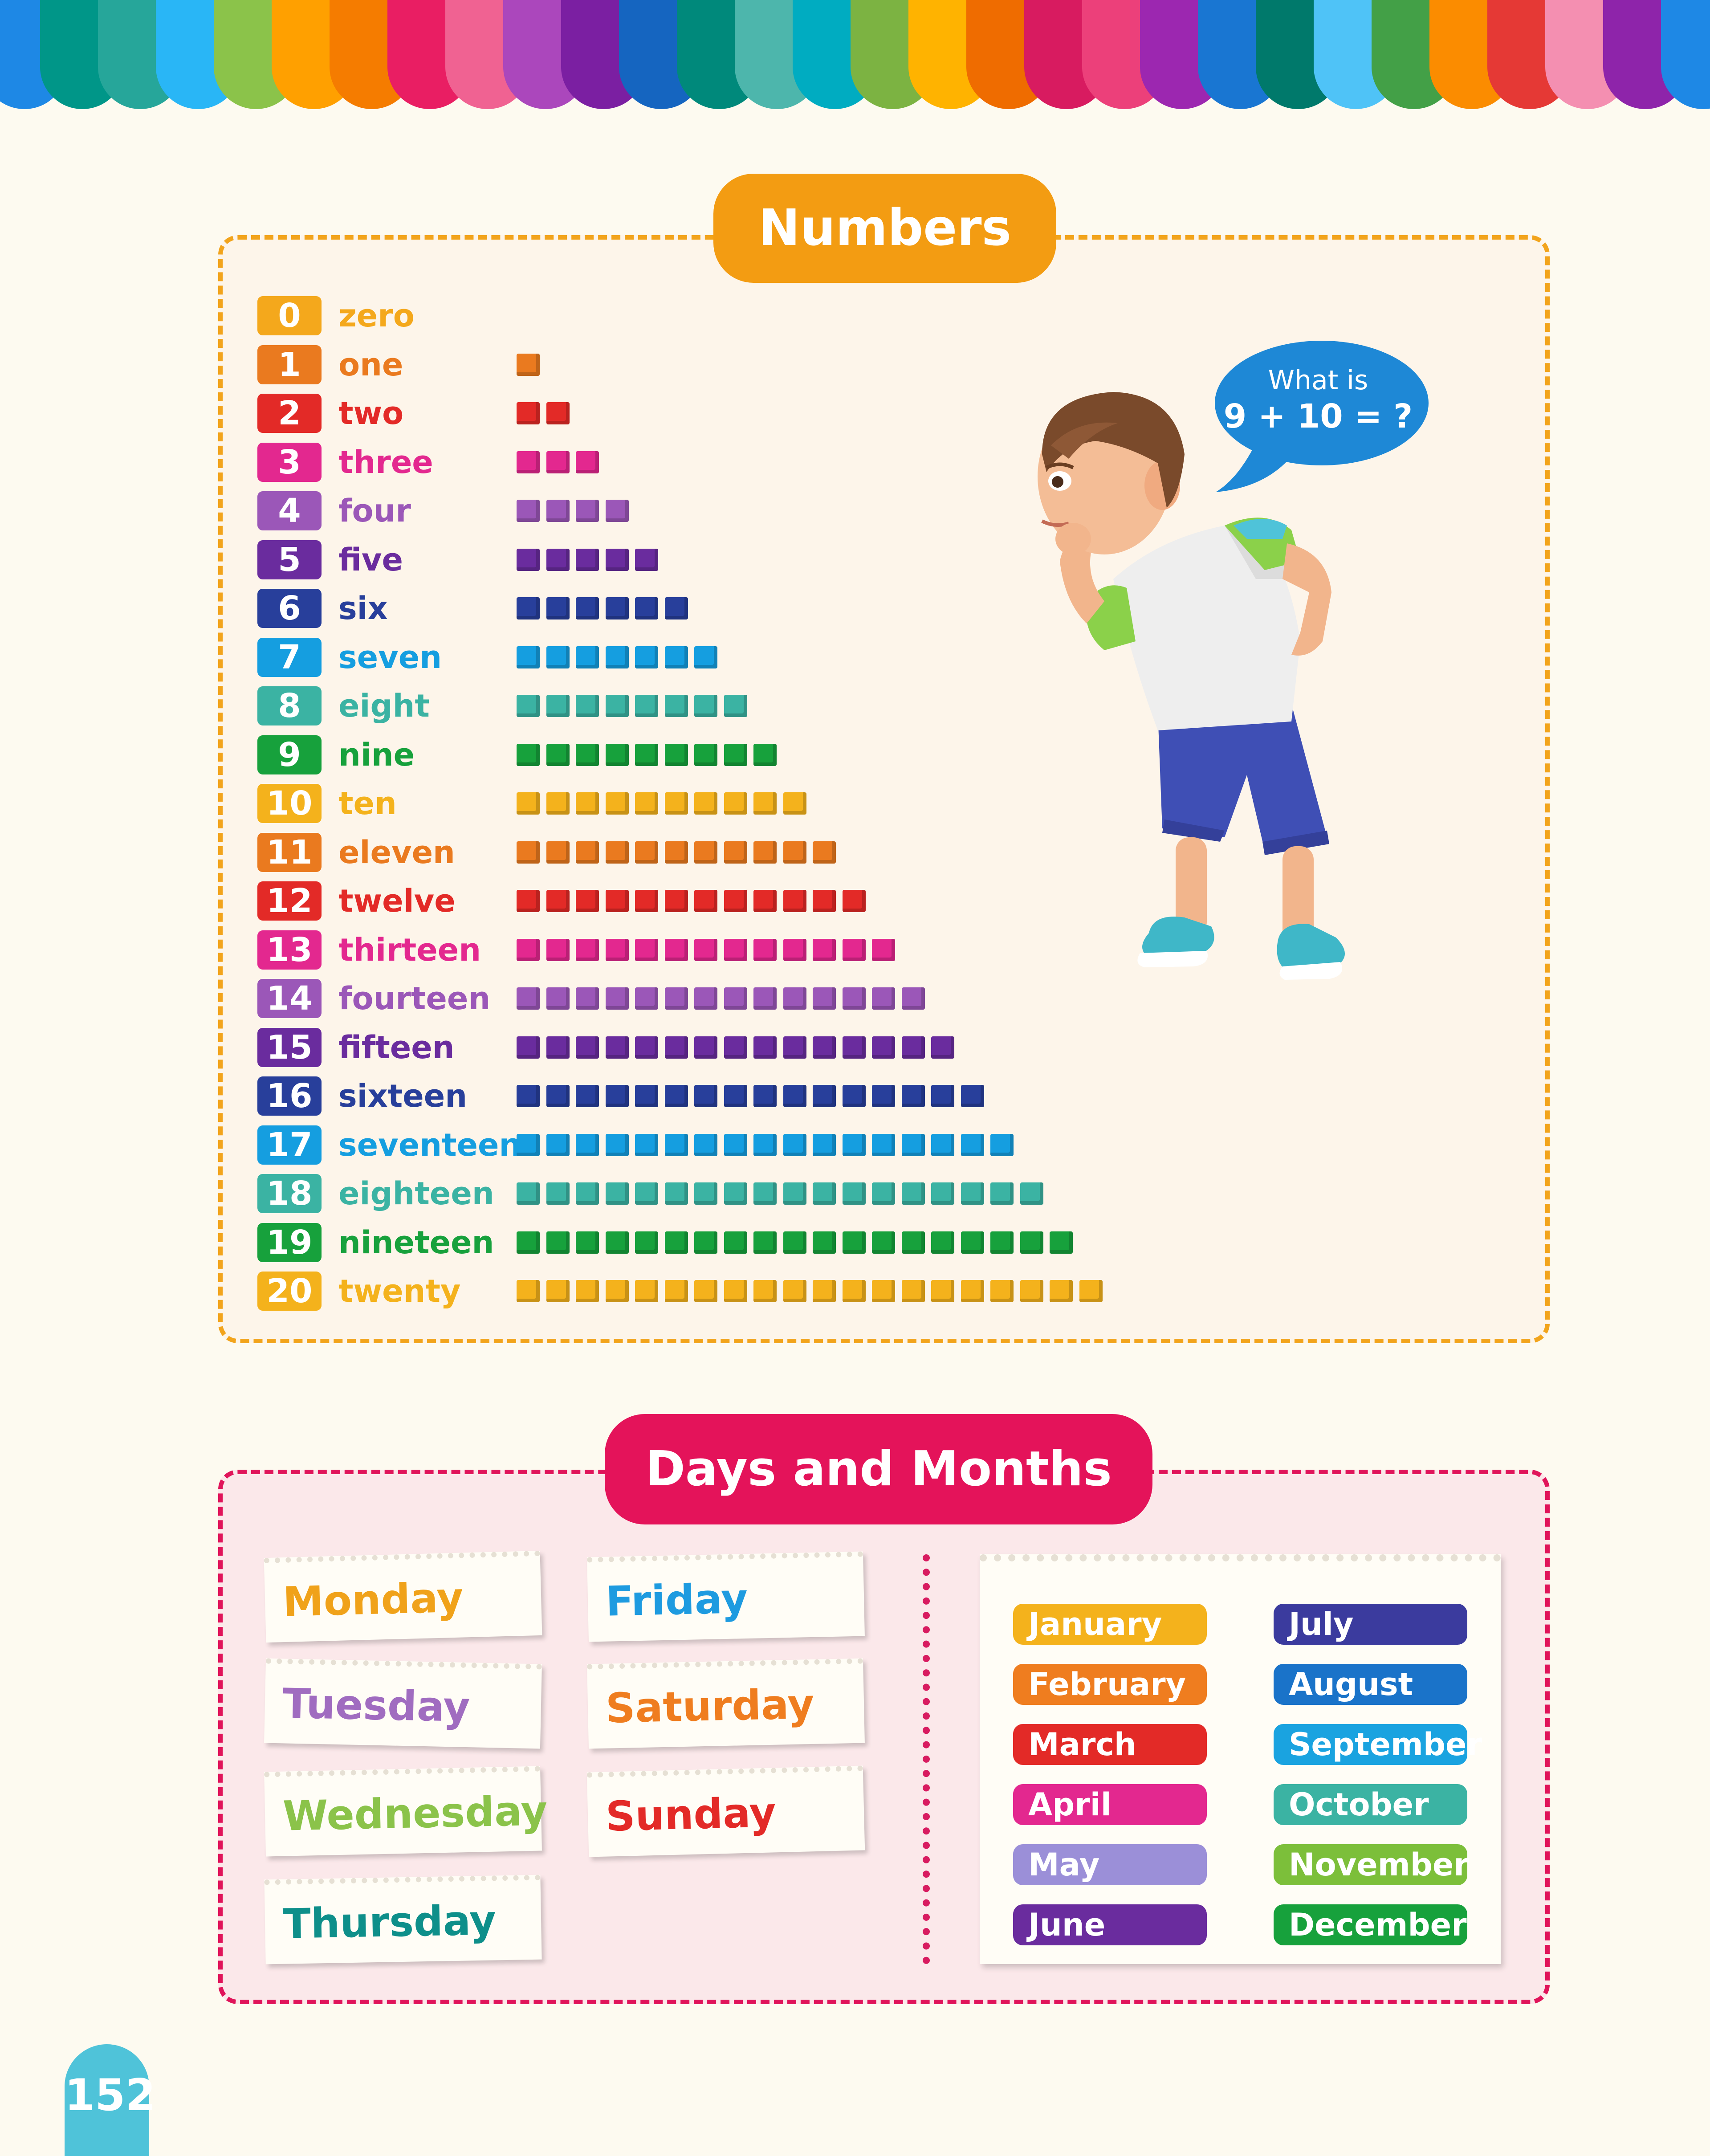 The image size is (1710, 2156). What do you see at coordinates (397, 901) in the screenshot?
I see `number-word: twelve` at bounding box center [397, 901].